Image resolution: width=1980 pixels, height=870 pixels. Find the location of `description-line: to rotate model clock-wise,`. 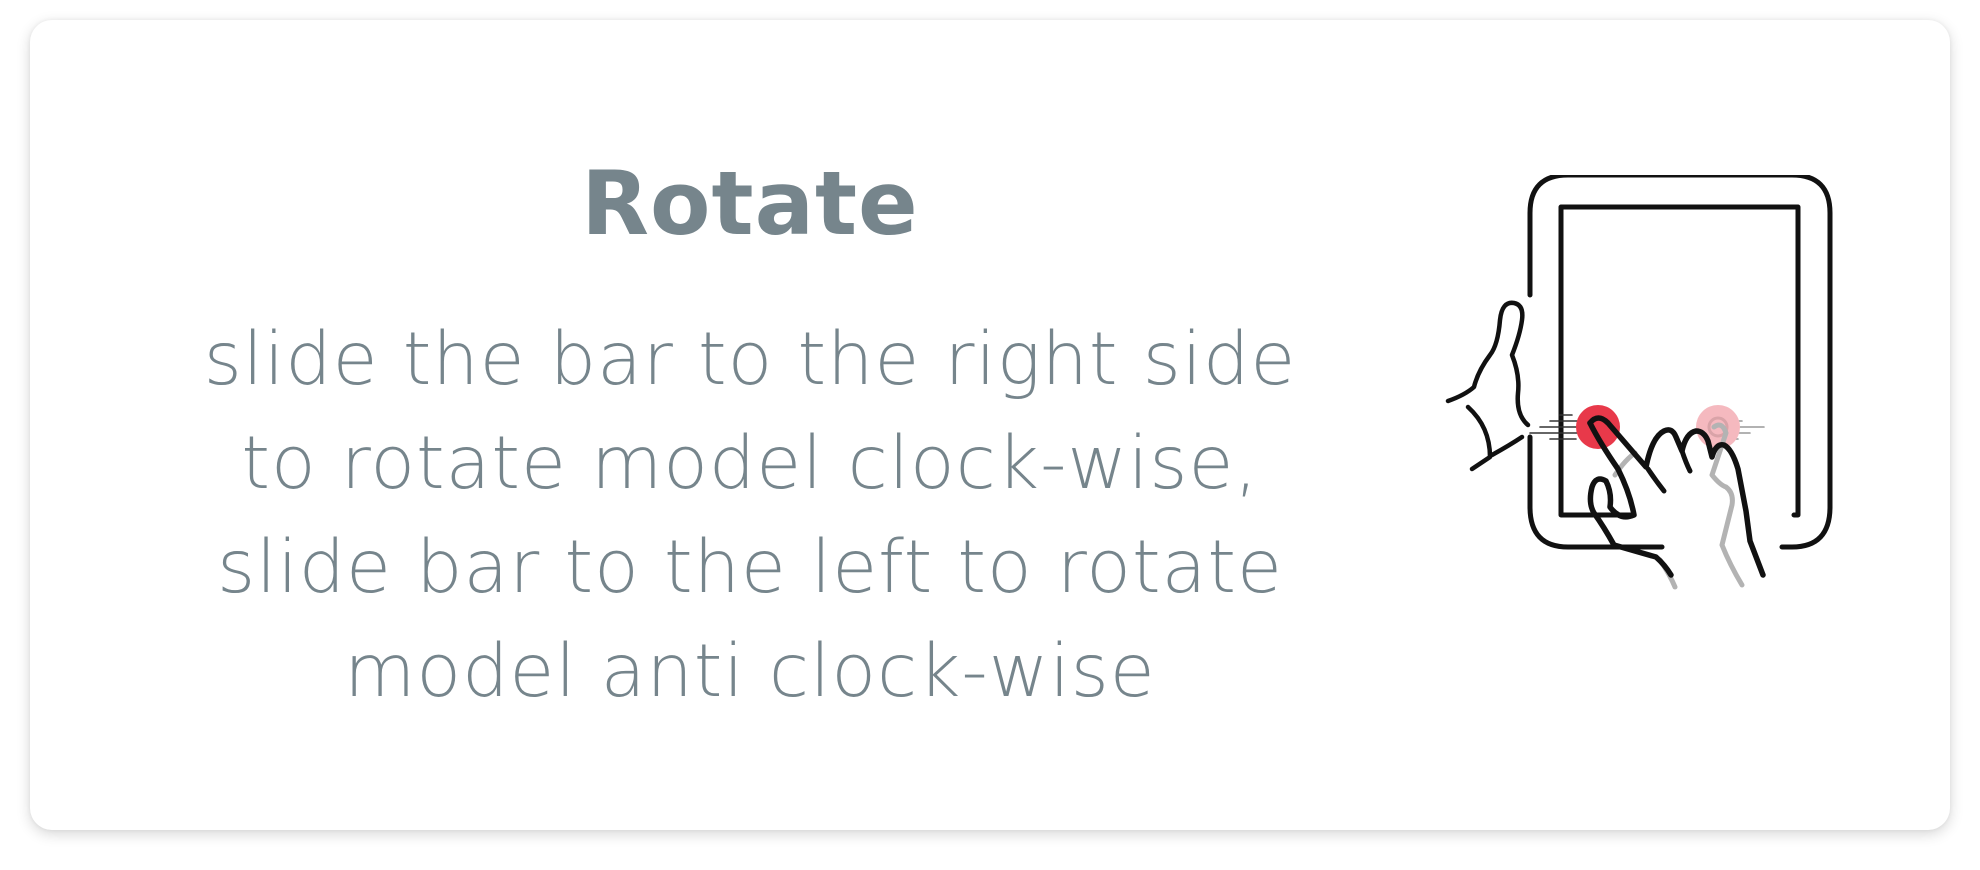

description-line: to rotate model clock-wise, is located at coordinates (750, 463).